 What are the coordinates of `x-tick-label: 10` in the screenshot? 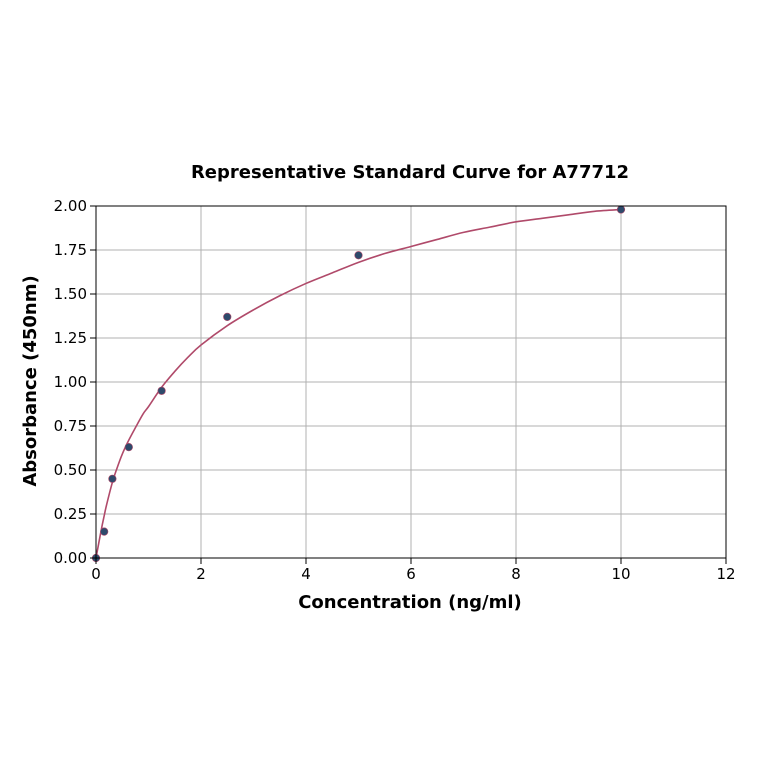 It's located at (620, 574).